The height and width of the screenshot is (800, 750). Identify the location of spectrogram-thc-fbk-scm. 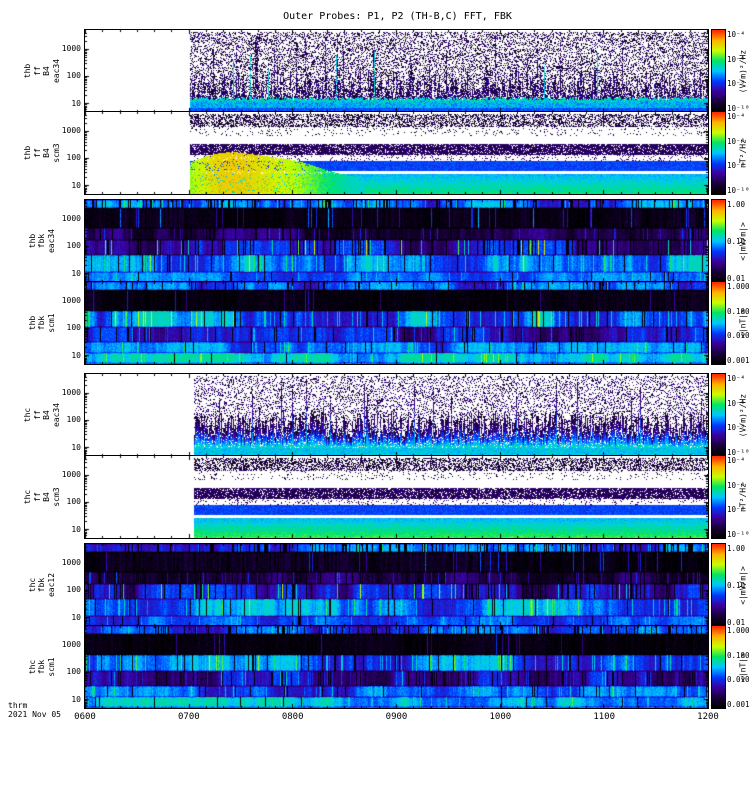
(396, 667).